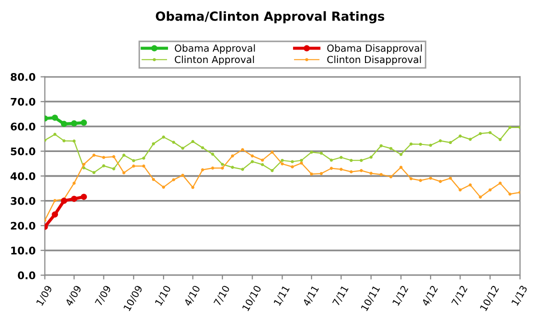  Describe the element at coordinates (270, 17) in the screenshot. I see `chart-title: Obama/Clinton Approval Ratings` at that location.